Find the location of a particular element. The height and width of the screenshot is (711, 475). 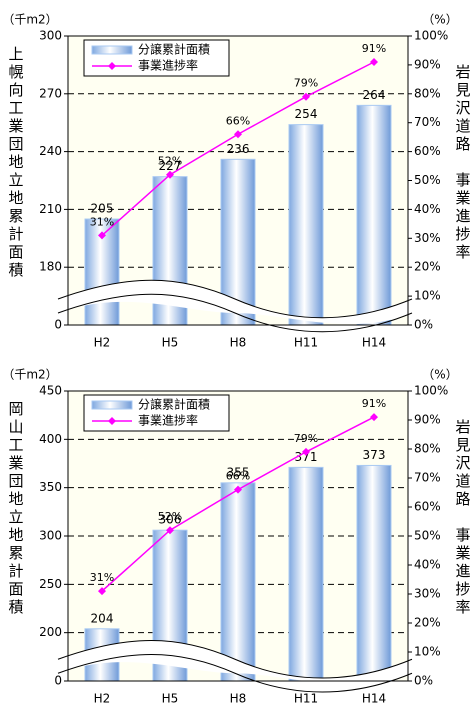

y-axis-label: 上幌向工業団地立地累計面積 is located at coordinates (16, 163).